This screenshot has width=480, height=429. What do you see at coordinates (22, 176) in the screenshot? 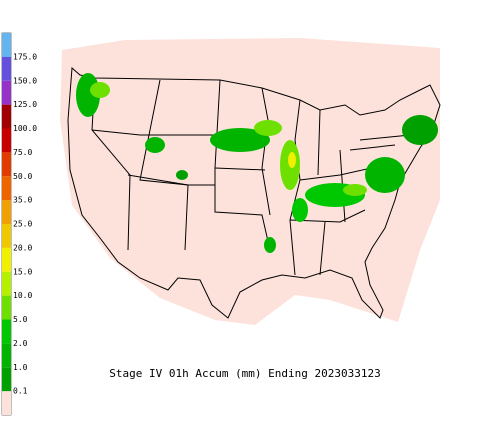
I see `colorbar-label: 50.0` at bounding box center [22, 176].